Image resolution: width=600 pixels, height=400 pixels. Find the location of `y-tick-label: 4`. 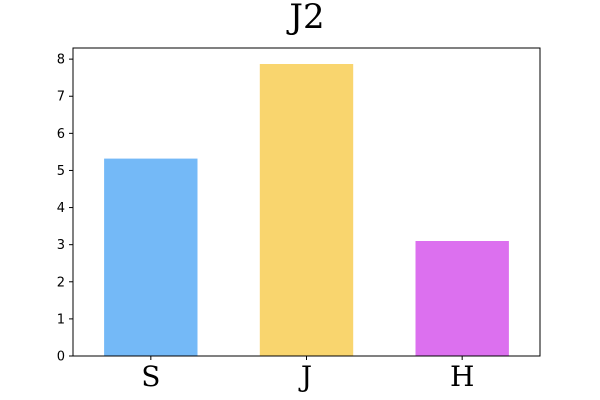

y-tick-label: 4 is located at coordinates (61, 208).